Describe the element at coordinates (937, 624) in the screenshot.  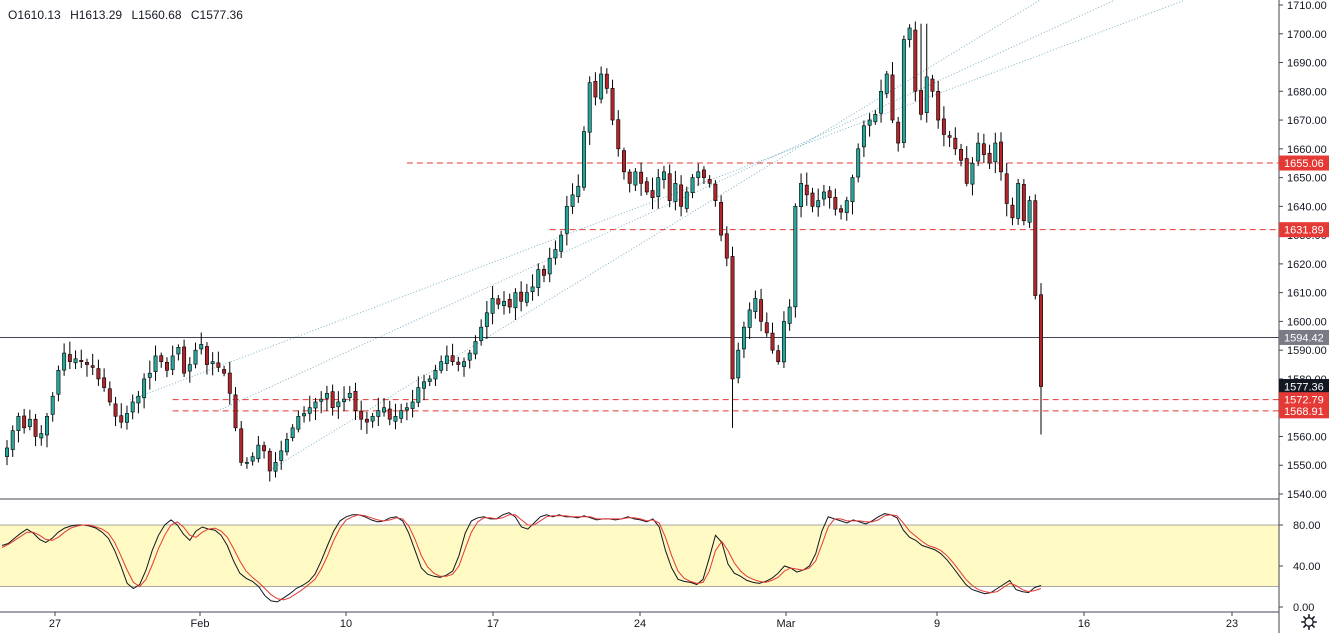
I see `time-tick-label-6: 9` at that location.